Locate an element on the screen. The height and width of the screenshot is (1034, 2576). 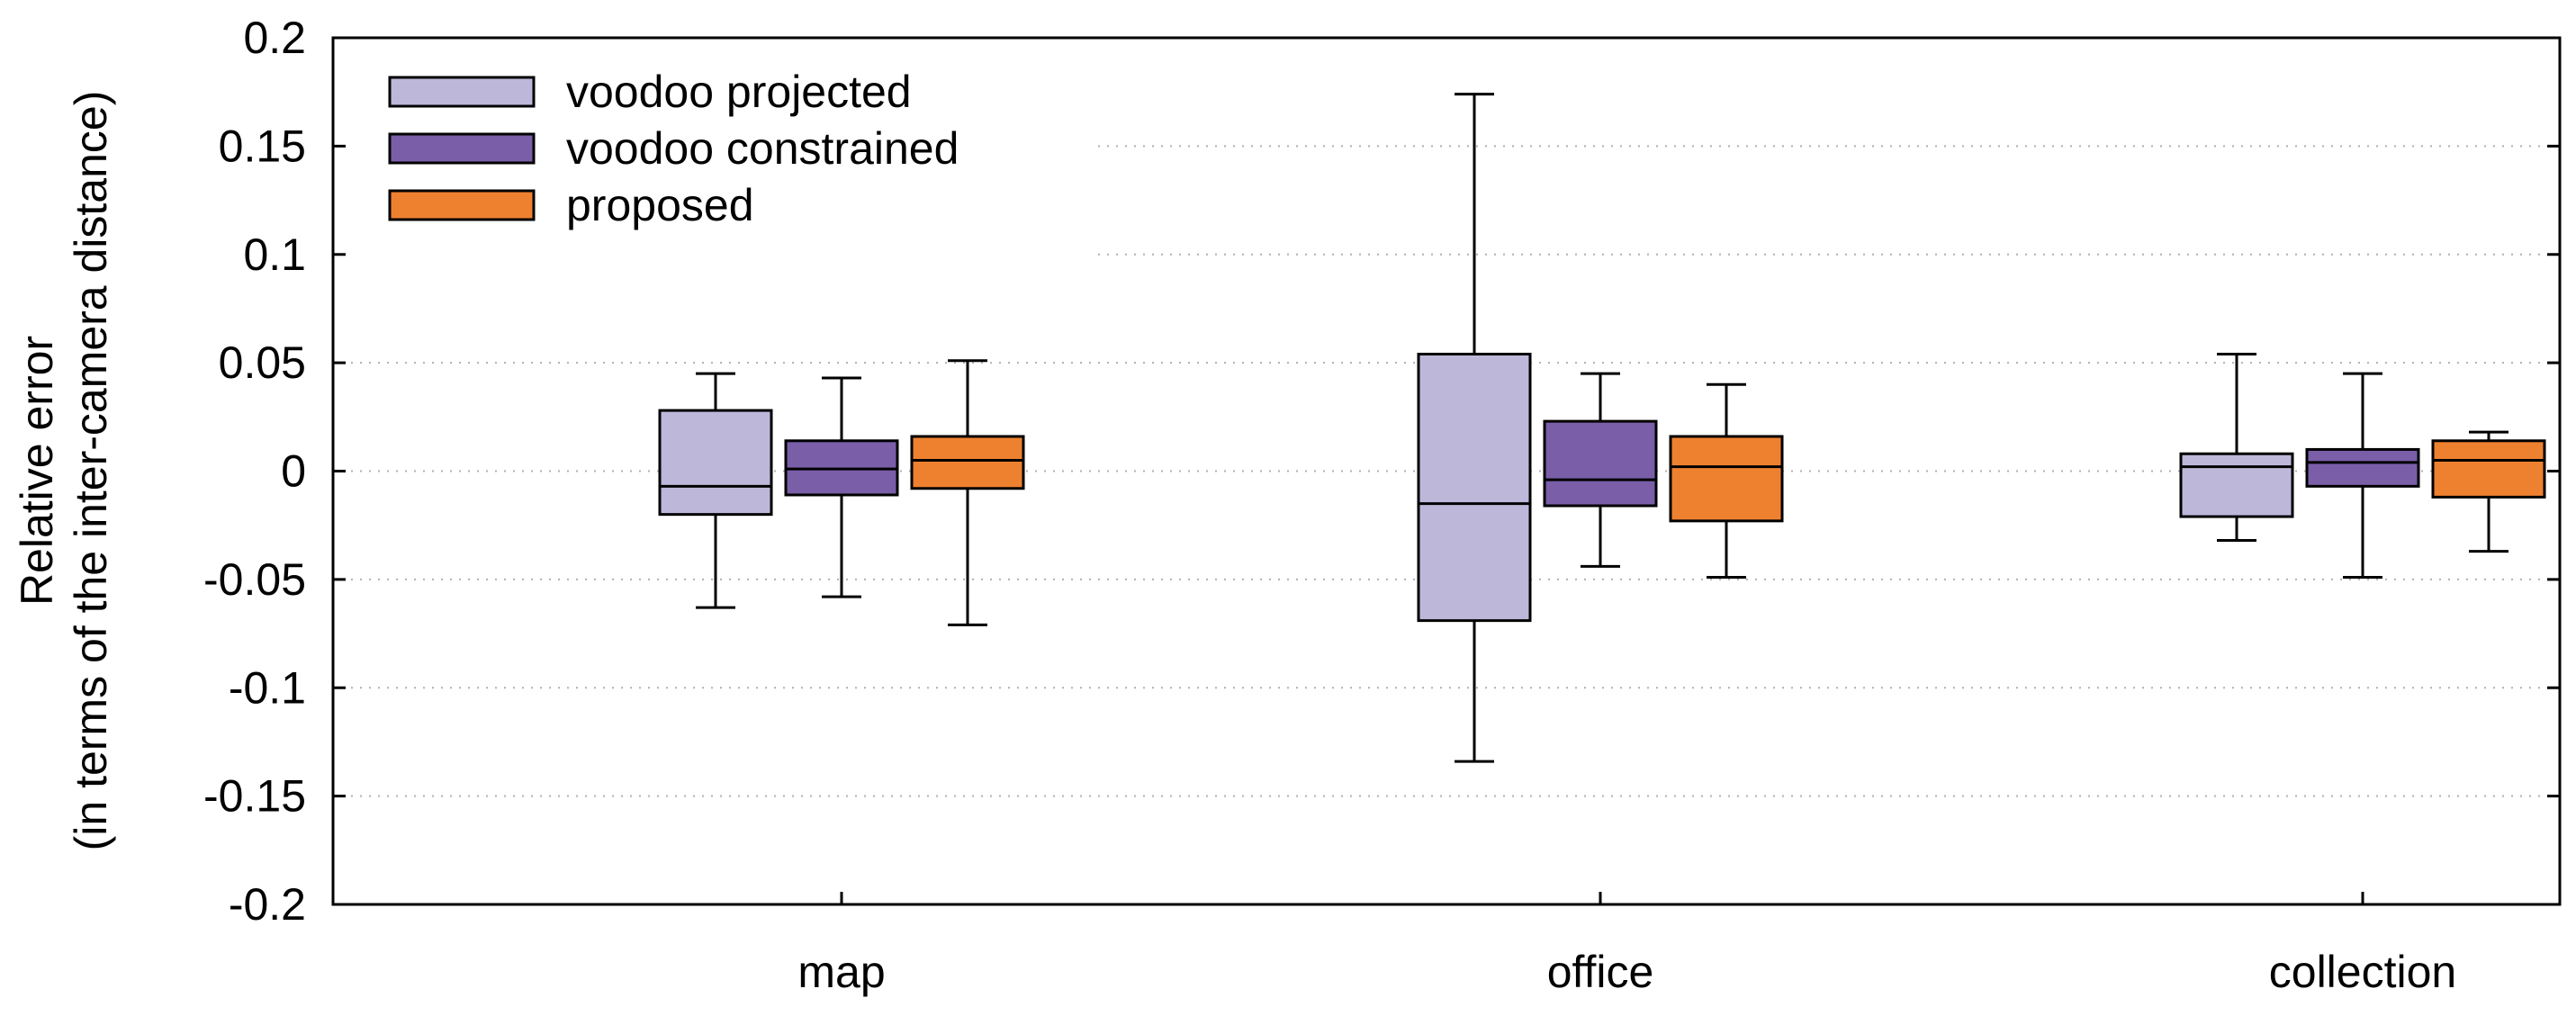
legend-item: voodoo constrained is located at coordinates (673, 148).